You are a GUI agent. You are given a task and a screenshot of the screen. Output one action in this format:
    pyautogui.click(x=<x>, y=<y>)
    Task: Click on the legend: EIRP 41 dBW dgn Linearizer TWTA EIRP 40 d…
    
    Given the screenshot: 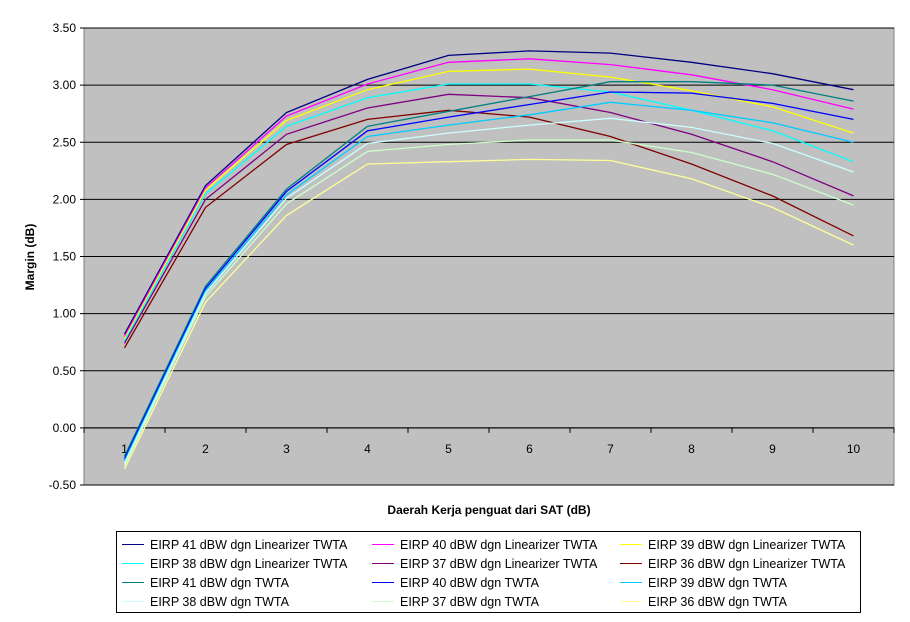 What is the action you would take?
    pyautogui.click(x=488, y=572)
    